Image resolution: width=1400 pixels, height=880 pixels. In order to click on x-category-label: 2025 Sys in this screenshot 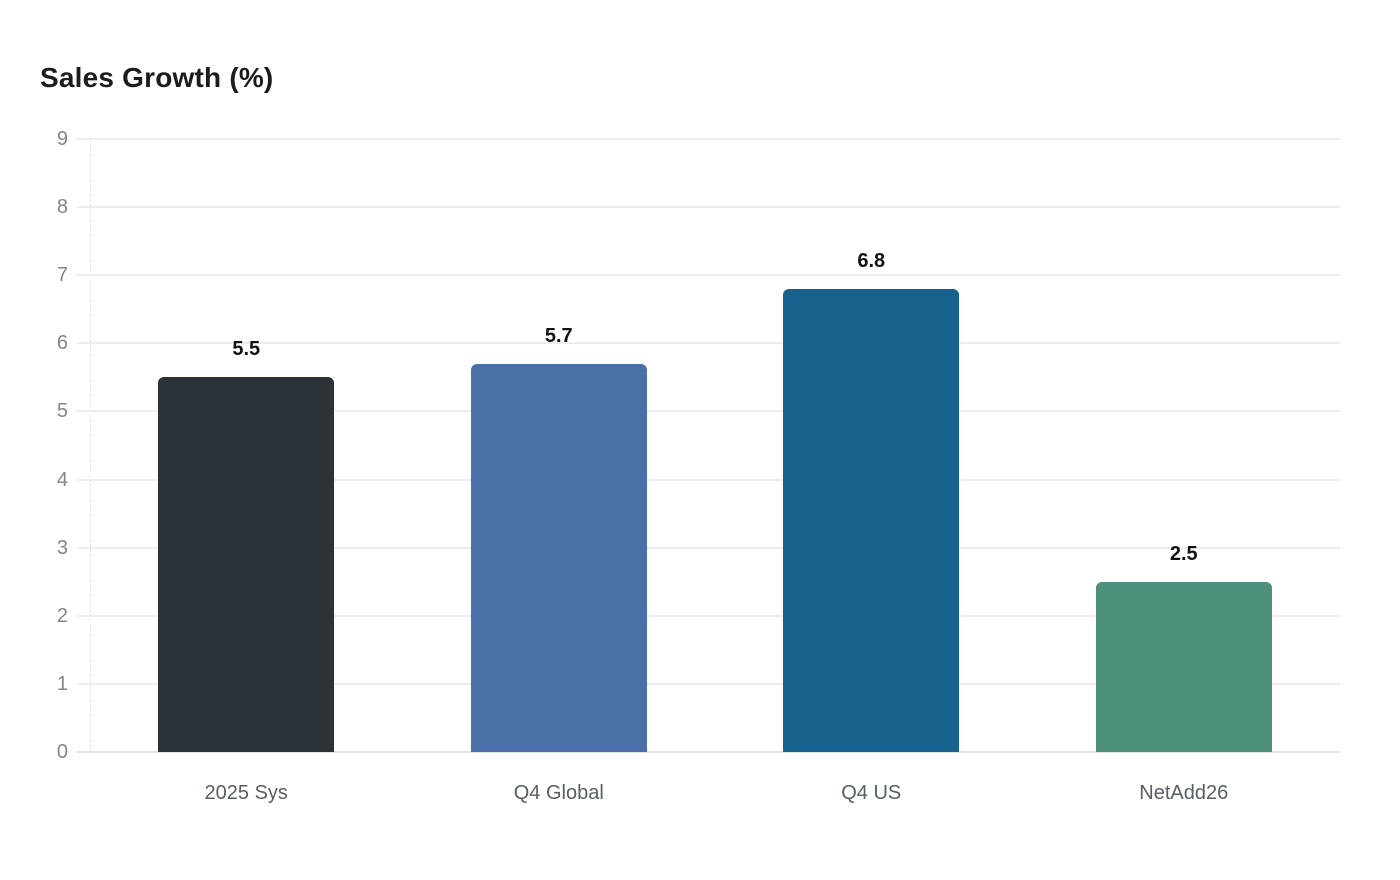, I will do `click(246, 793)`.